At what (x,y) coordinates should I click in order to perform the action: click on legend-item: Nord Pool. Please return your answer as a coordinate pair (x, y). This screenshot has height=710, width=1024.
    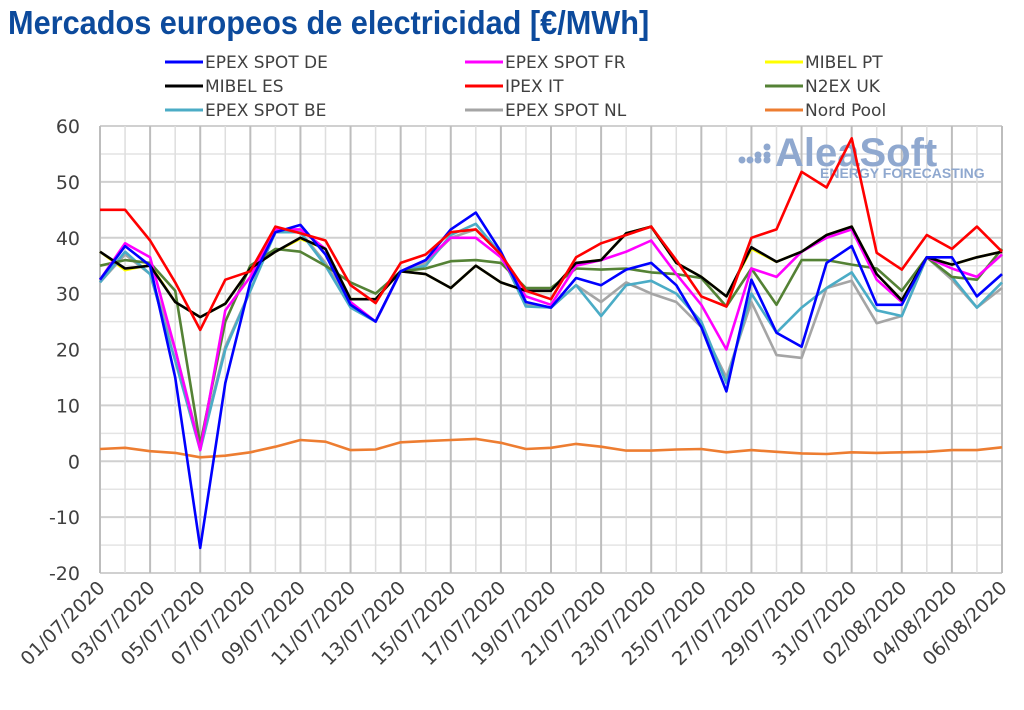
    Looking at the image, I should click on (825, 111).